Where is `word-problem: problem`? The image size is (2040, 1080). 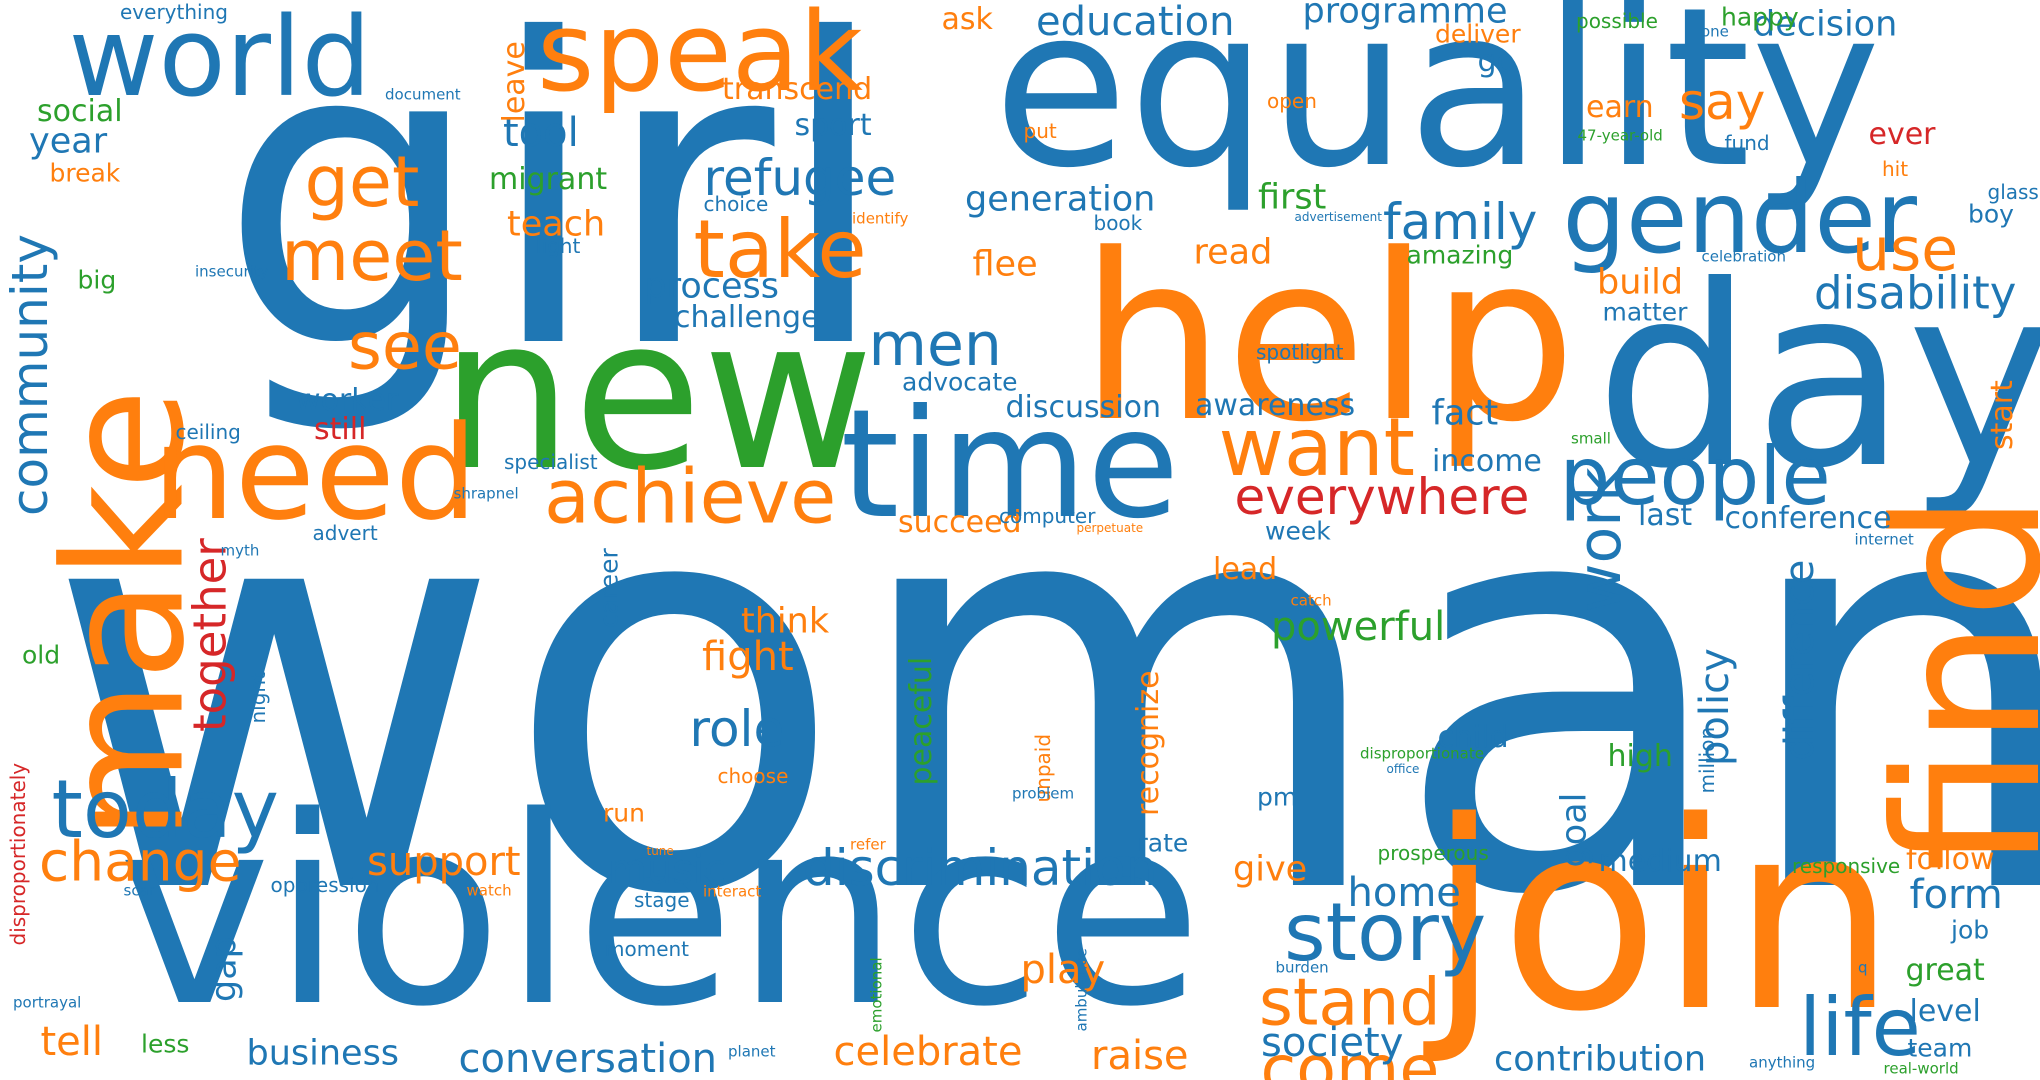
word-problem: problem is located at coordinates (1043, 793).